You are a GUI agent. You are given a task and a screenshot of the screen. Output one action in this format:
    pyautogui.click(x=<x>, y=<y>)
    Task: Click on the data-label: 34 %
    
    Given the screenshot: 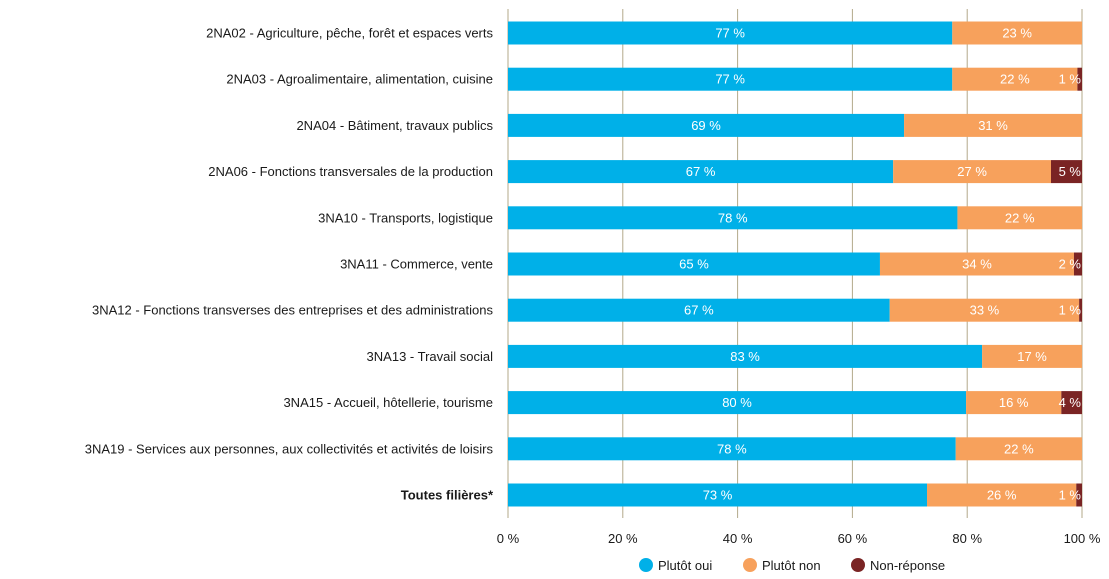 What is the action you would take?
    pyautogui.click(x=977, y=264)
    